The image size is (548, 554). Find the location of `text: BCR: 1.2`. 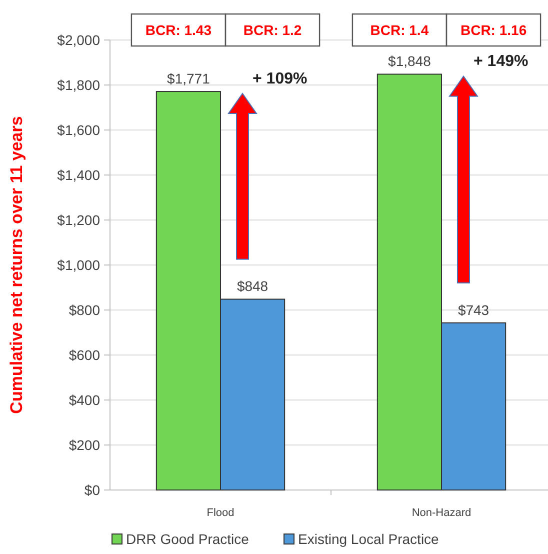

text: BCR: 1.2 is located at coordinates (272, 30).